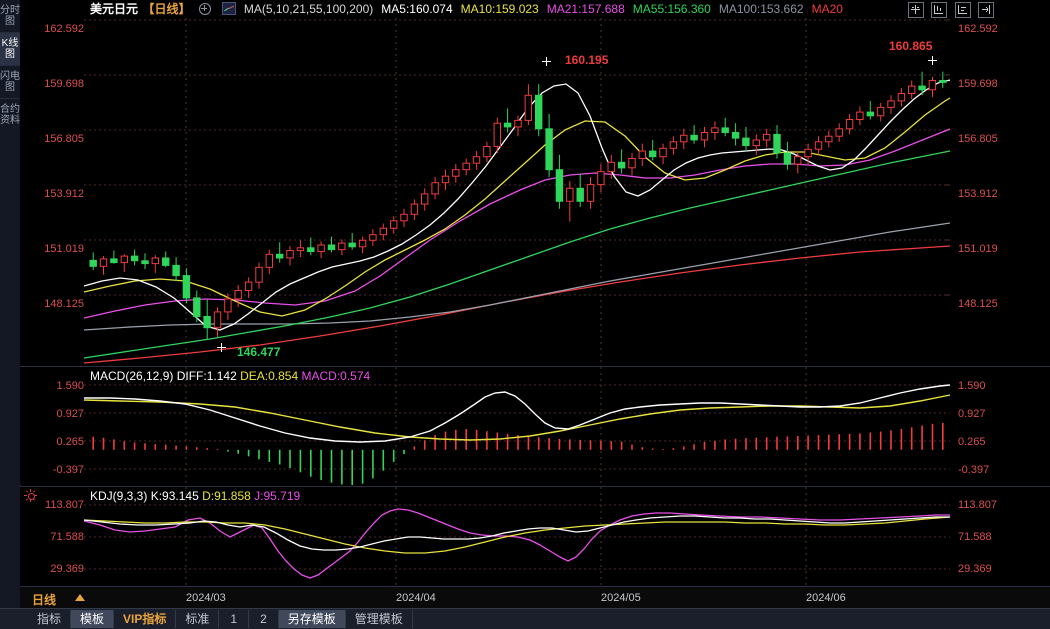 This screenshot has width=1050, height=629. What do you see at coordinates (64, 84) in the screenshot?
I see `price-y-label-left: 159.698` at bounding box center [64, 84].